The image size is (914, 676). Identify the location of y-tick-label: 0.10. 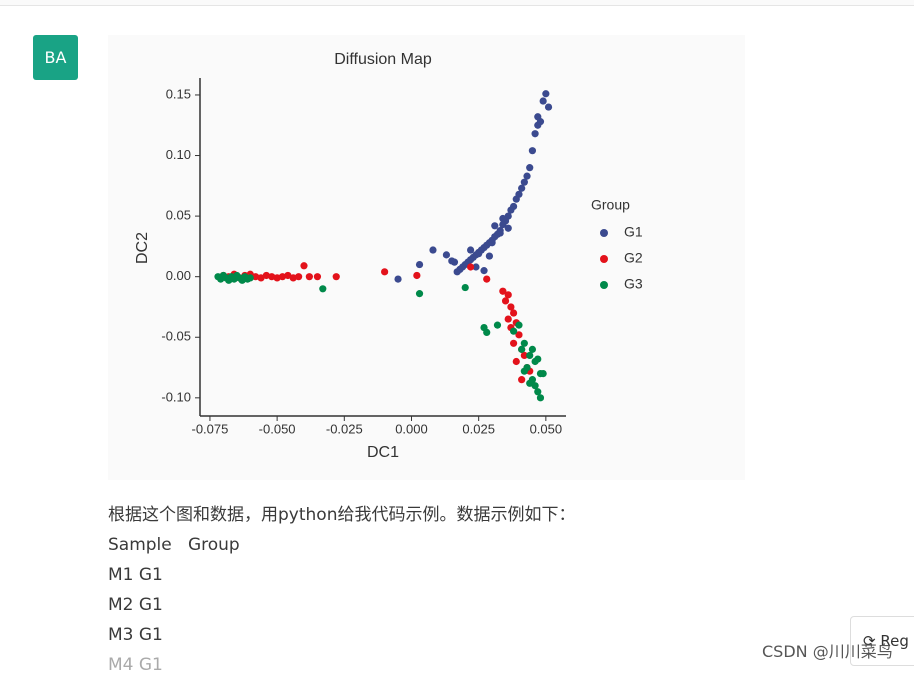
(178, 154).